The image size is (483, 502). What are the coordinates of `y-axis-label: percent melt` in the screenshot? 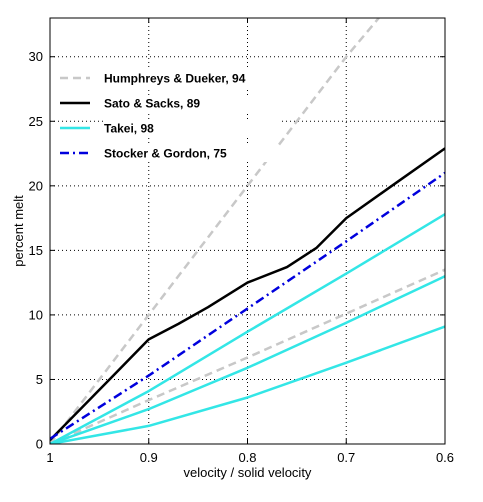 It's located at (18, 231).